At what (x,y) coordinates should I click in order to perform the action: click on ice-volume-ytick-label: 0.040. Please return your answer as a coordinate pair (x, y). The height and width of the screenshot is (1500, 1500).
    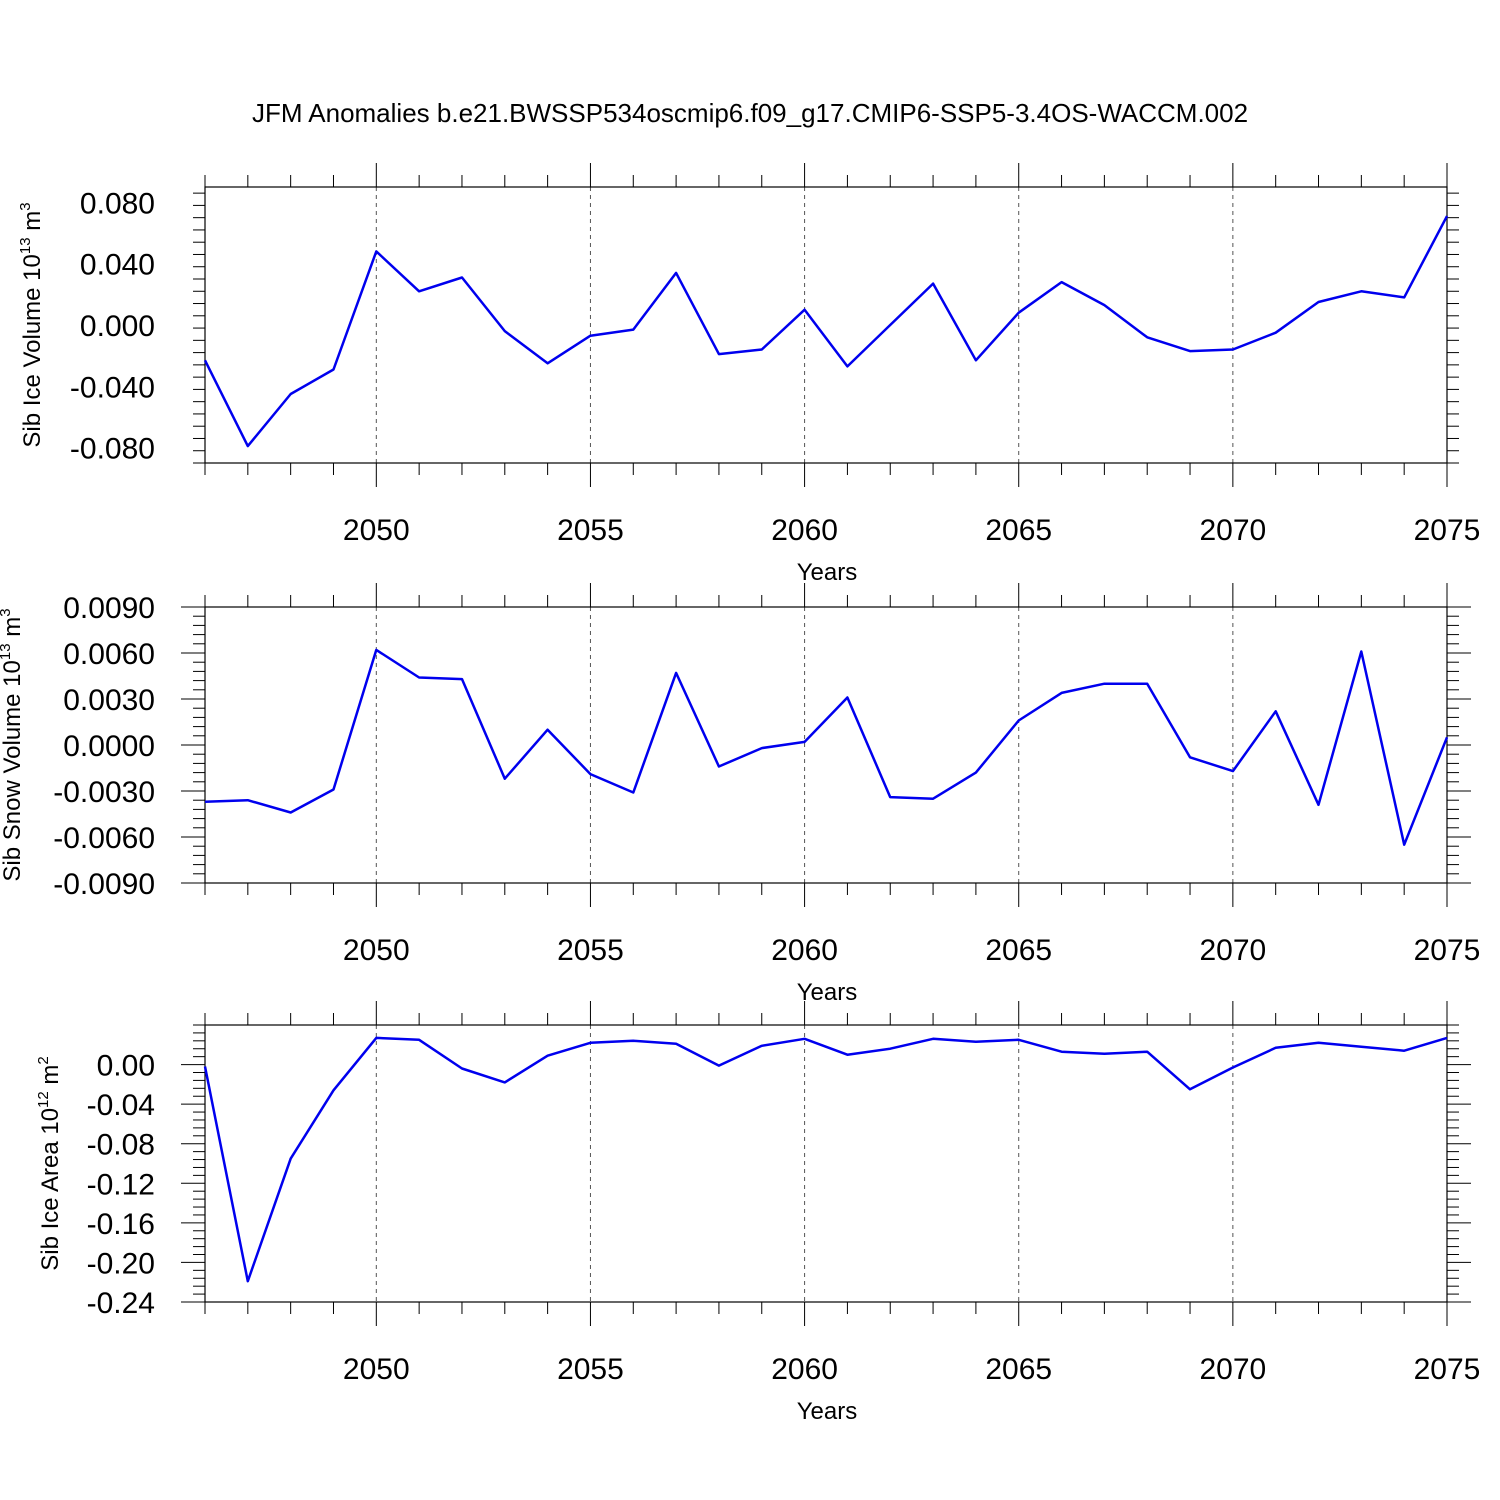
    Looking at the image, I should click on (117, 265).